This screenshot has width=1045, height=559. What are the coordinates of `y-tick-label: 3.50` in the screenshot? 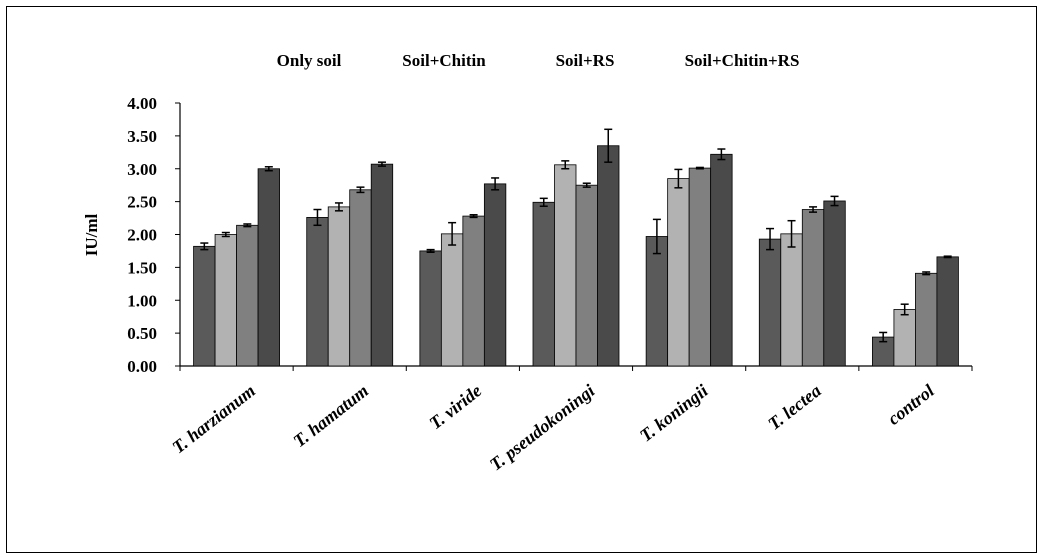 It's located at (142, 136).